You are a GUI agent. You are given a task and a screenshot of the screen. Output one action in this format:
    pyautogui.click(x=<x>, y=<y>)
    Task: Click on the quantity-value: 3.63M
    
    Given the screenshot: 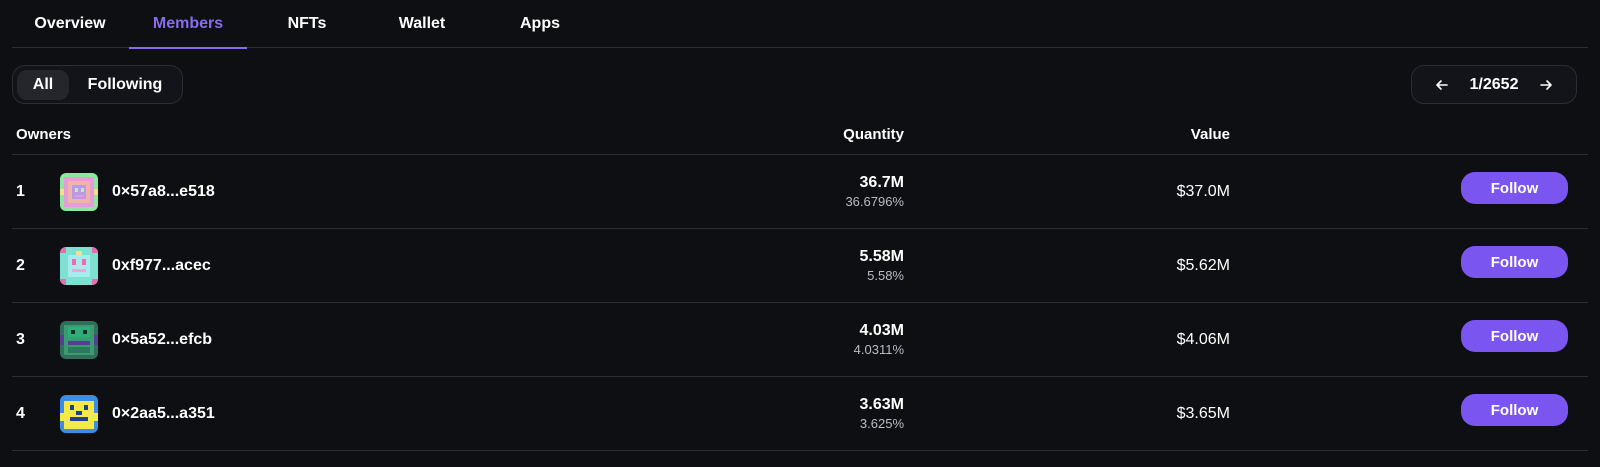 What is the action you would take?
    pyautogui.click(x=881, y=404)
    